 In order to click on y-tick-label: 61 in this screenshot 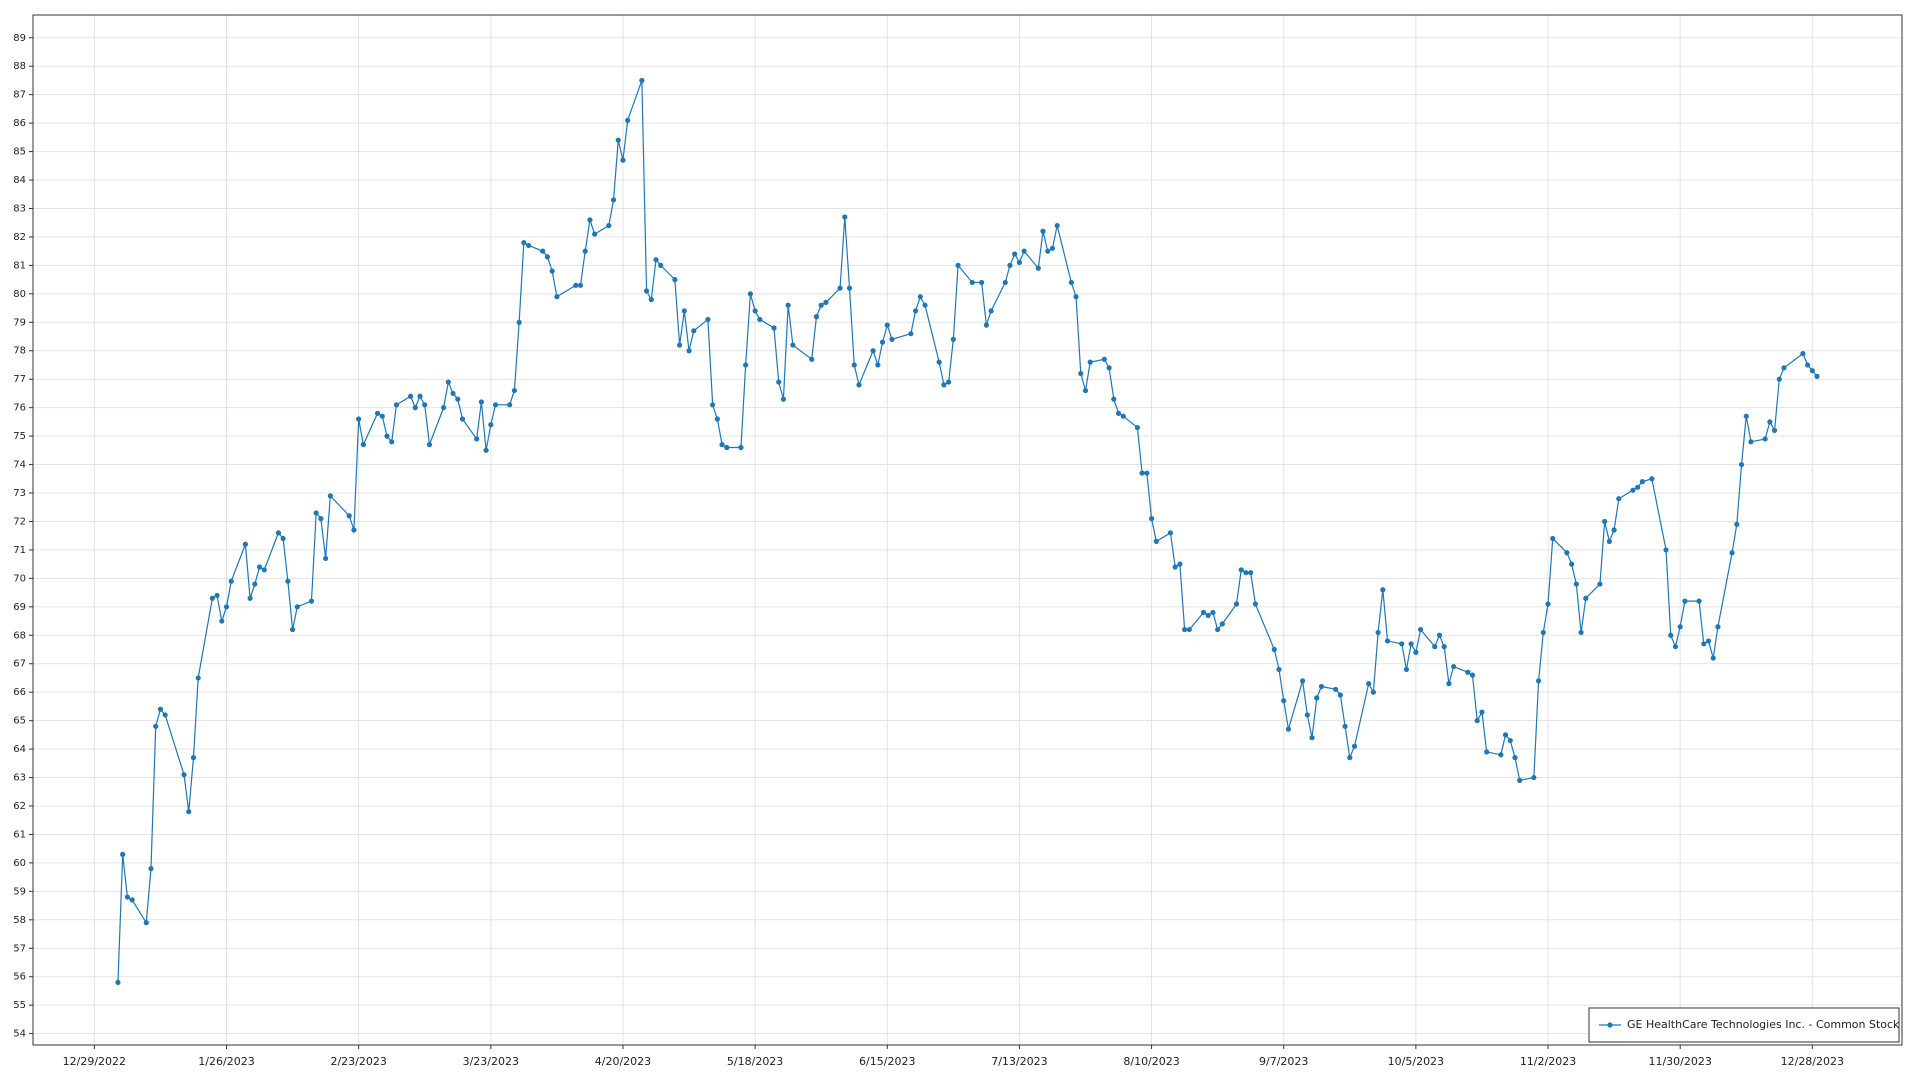, I will do `click(19, 834)`.